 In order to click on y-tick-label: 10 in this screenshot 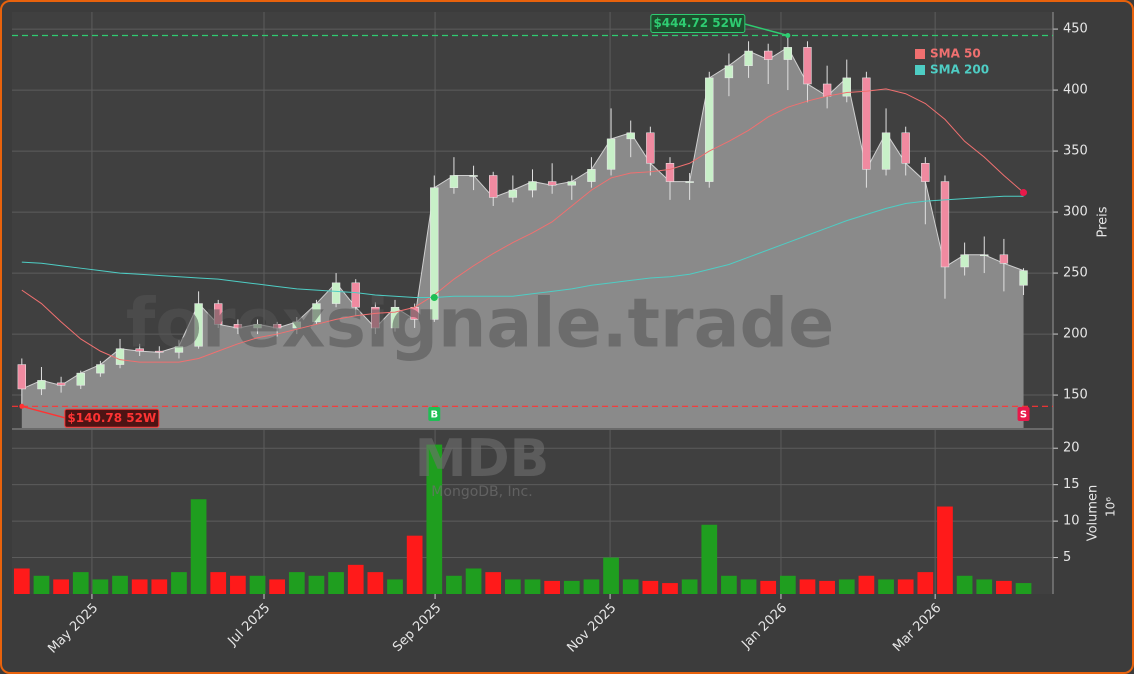, I will do `click(1071, 521)`.